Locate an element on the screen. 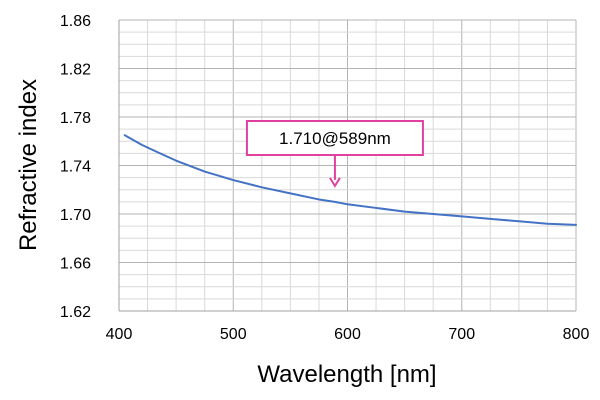 Image resolution: width=600 pixels, height=400 pixels. y-axis-title: Refractive index is located at coordinates (28, 165).